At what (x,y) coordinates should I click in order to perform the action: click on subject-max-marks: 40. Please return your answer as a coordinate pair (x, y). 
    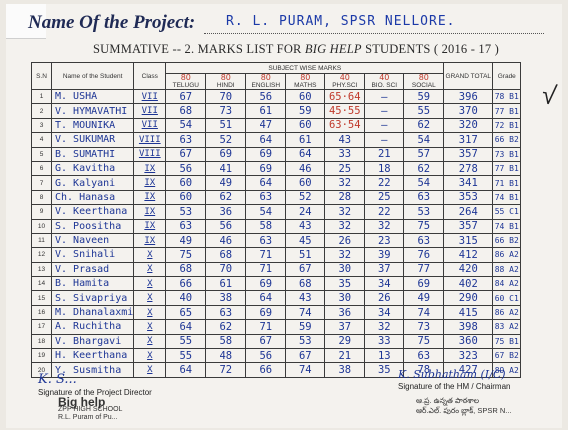
    Looking at the image, I should click on (344, 77).